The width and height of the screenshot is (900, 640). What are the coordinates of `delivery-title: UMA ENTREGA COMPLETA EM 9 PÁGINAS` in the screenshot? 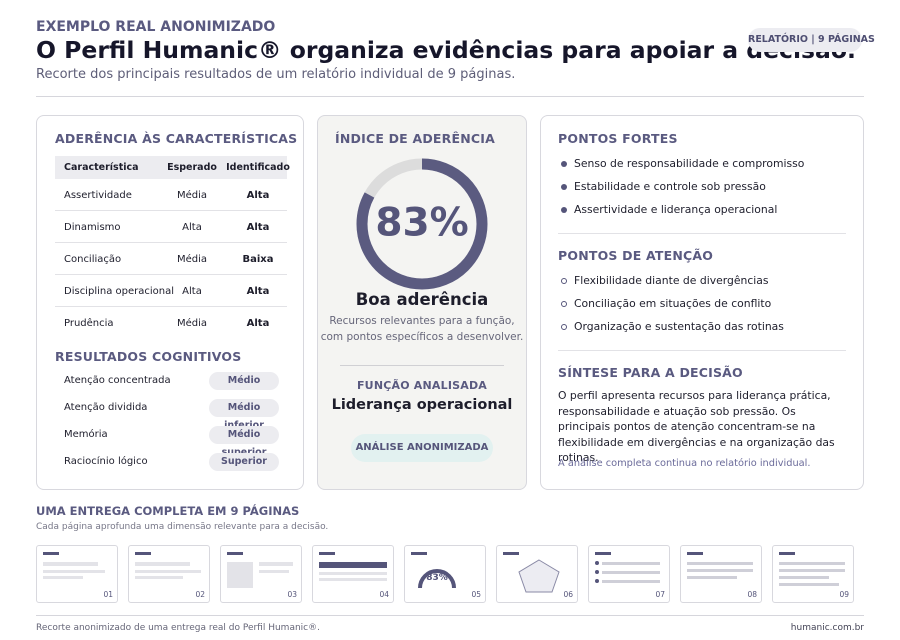 It's located at (168, 511).